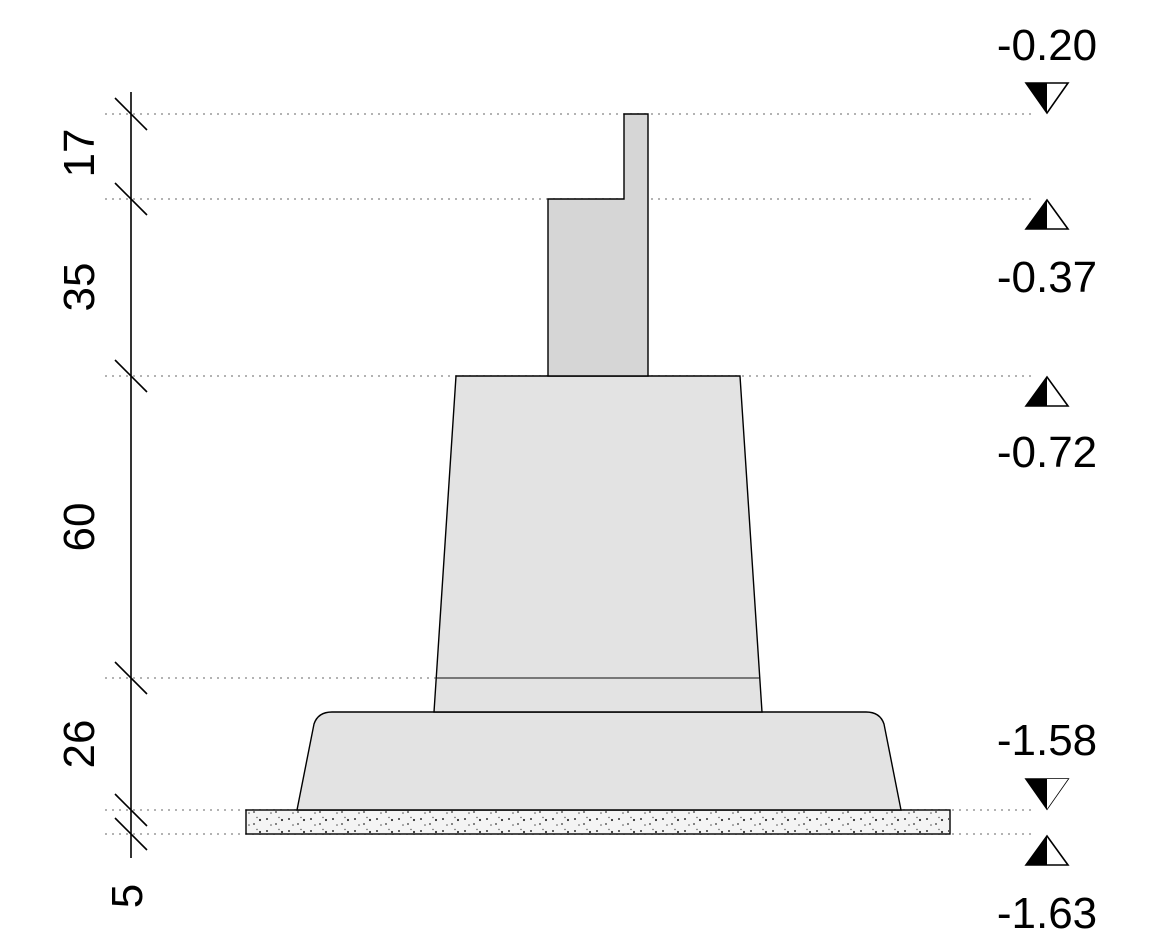 This screenshot has height=945, width=1171. I want to click on level-label-blinding-bottom: -1.63, so click(1047, 913).